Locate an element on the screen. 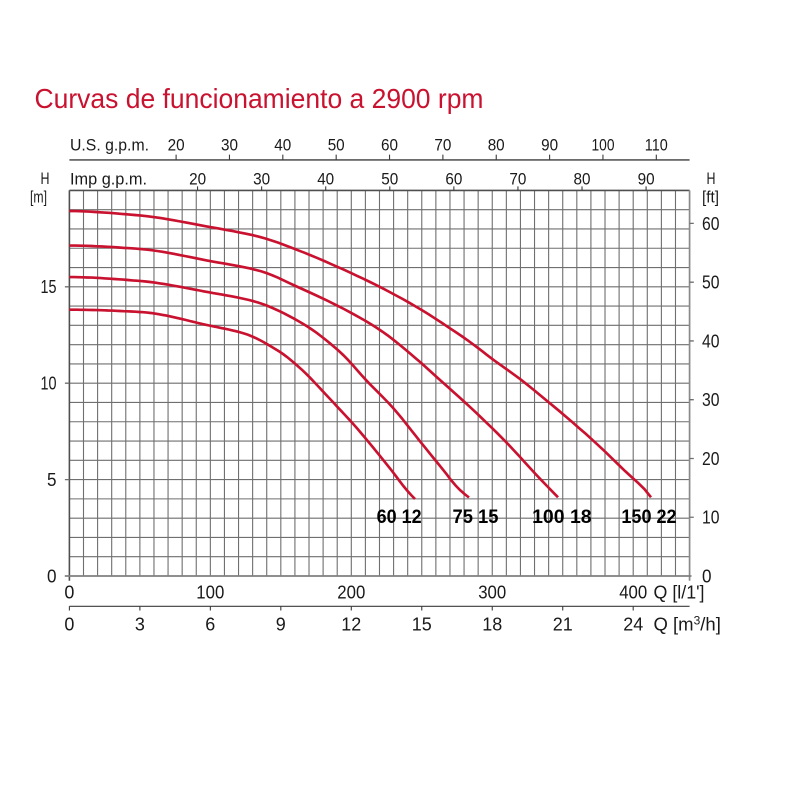 This screenshot has width=800, height=800. svg-text: [ft] is located at coordinates (710, 198).